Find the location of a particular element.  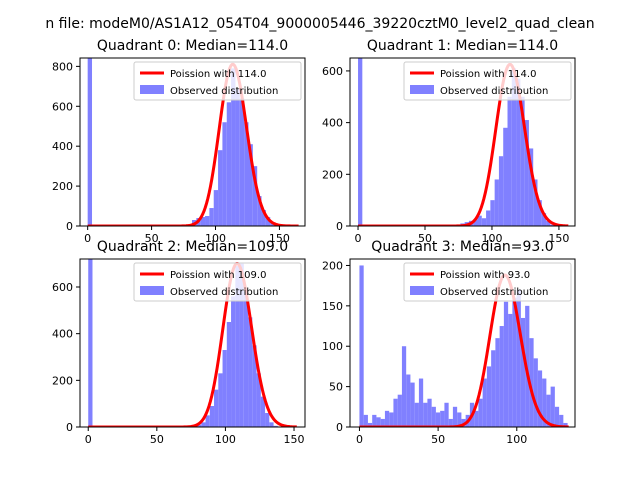

quadrant-3-title: Quadrant 3: Median=93.0 is located at coordinates (462, 247).